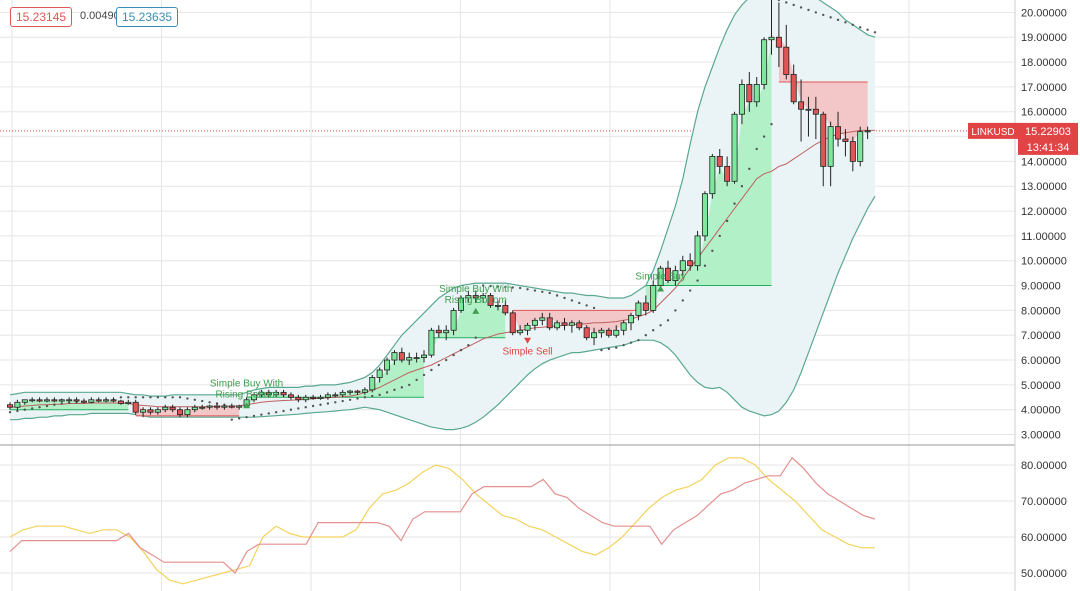  Describe the element at coordinates (1041, 311) in the screenshot. I see `price-tick-label: 8.00000` at that location.